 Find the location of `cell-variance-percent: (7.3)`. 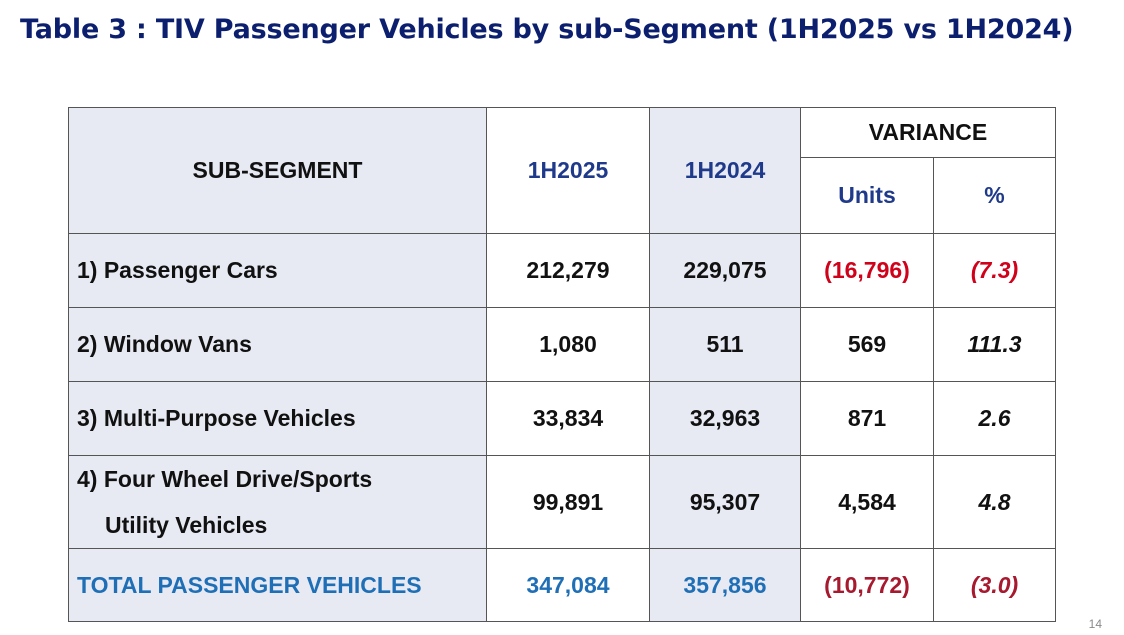

cell-variance-percent: (7.3) is located at coordinates (994, 270).